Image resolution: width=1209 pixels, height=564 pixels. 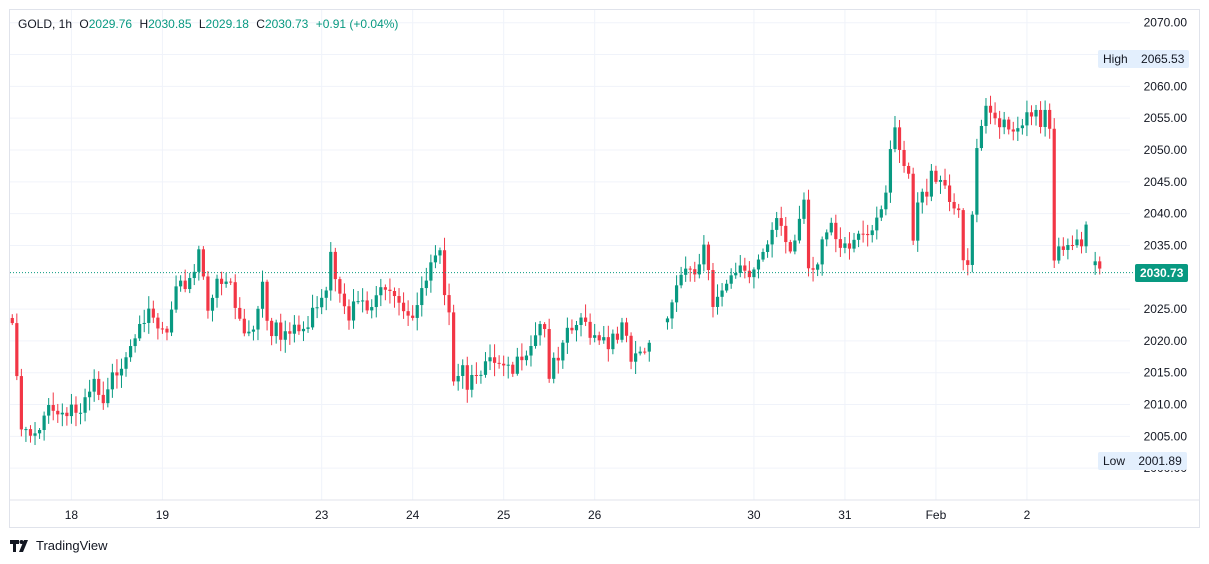 What do you see at coordinates (202, 24) in the screenshot?
I see `low-key: L` at bounding box center [202, 24].